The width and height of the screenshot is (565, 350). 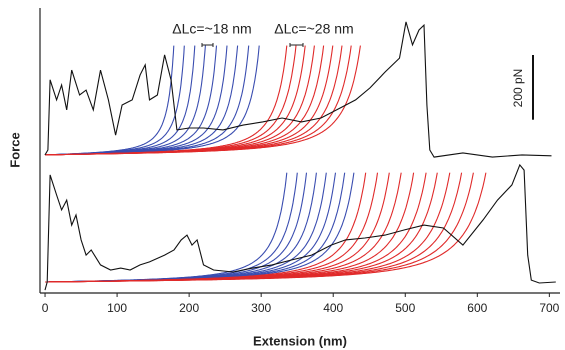 What do you see at coordinates (333, 308) in the screenshot?
I see `x-tick-label: 400` at bounding box center [333, 308].